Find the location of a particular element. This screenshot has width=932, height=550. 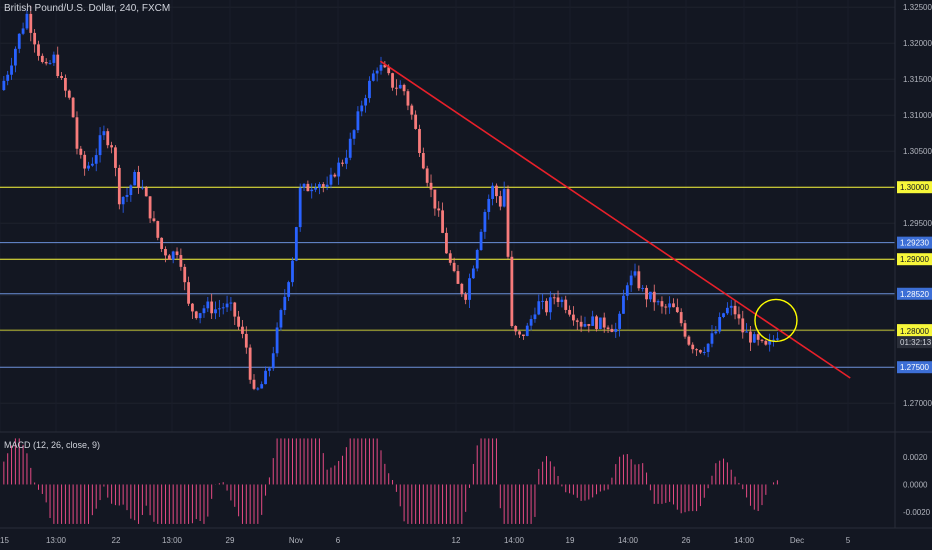

level-tag-label-2: 1.29000 is located at coordinates (914, 259).